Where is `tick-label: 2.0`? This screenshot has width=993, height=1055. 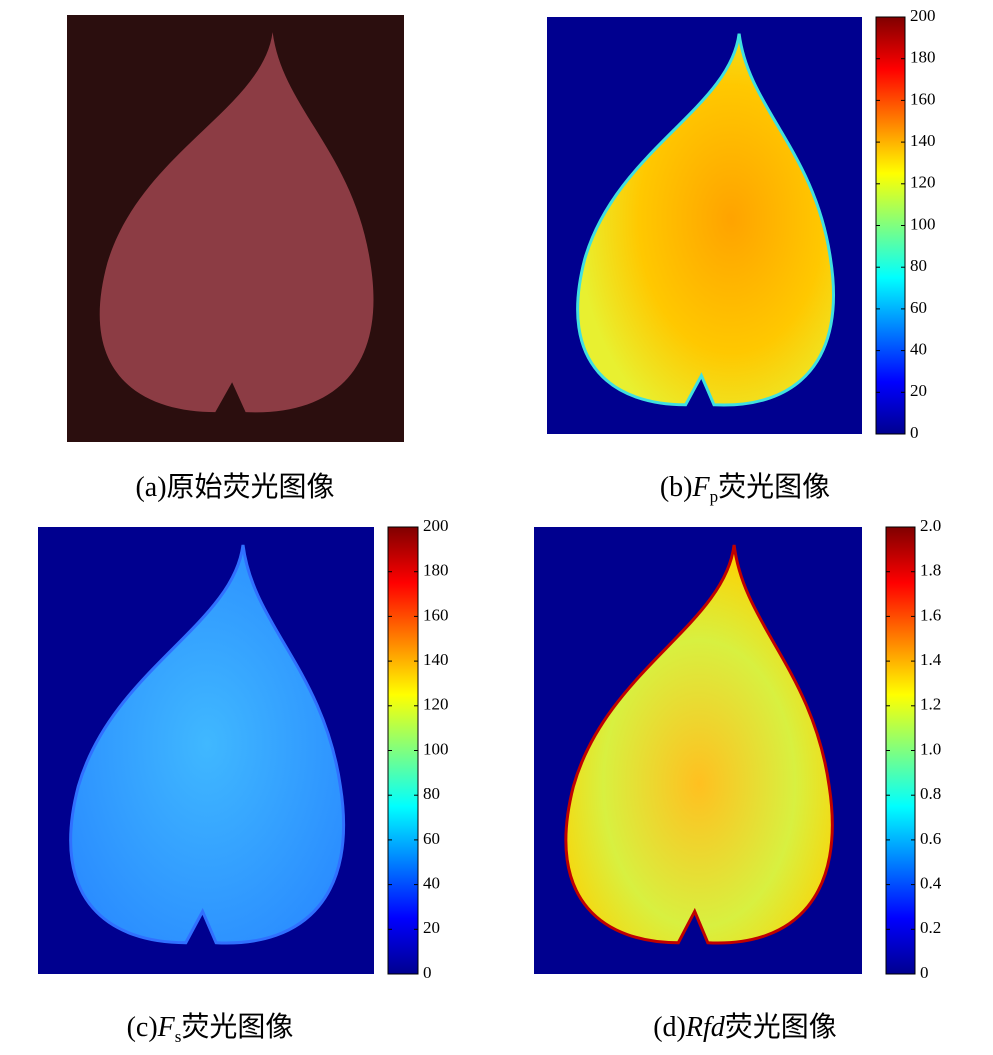 tick-label: 2.0 is located at coordinates (930, 525).